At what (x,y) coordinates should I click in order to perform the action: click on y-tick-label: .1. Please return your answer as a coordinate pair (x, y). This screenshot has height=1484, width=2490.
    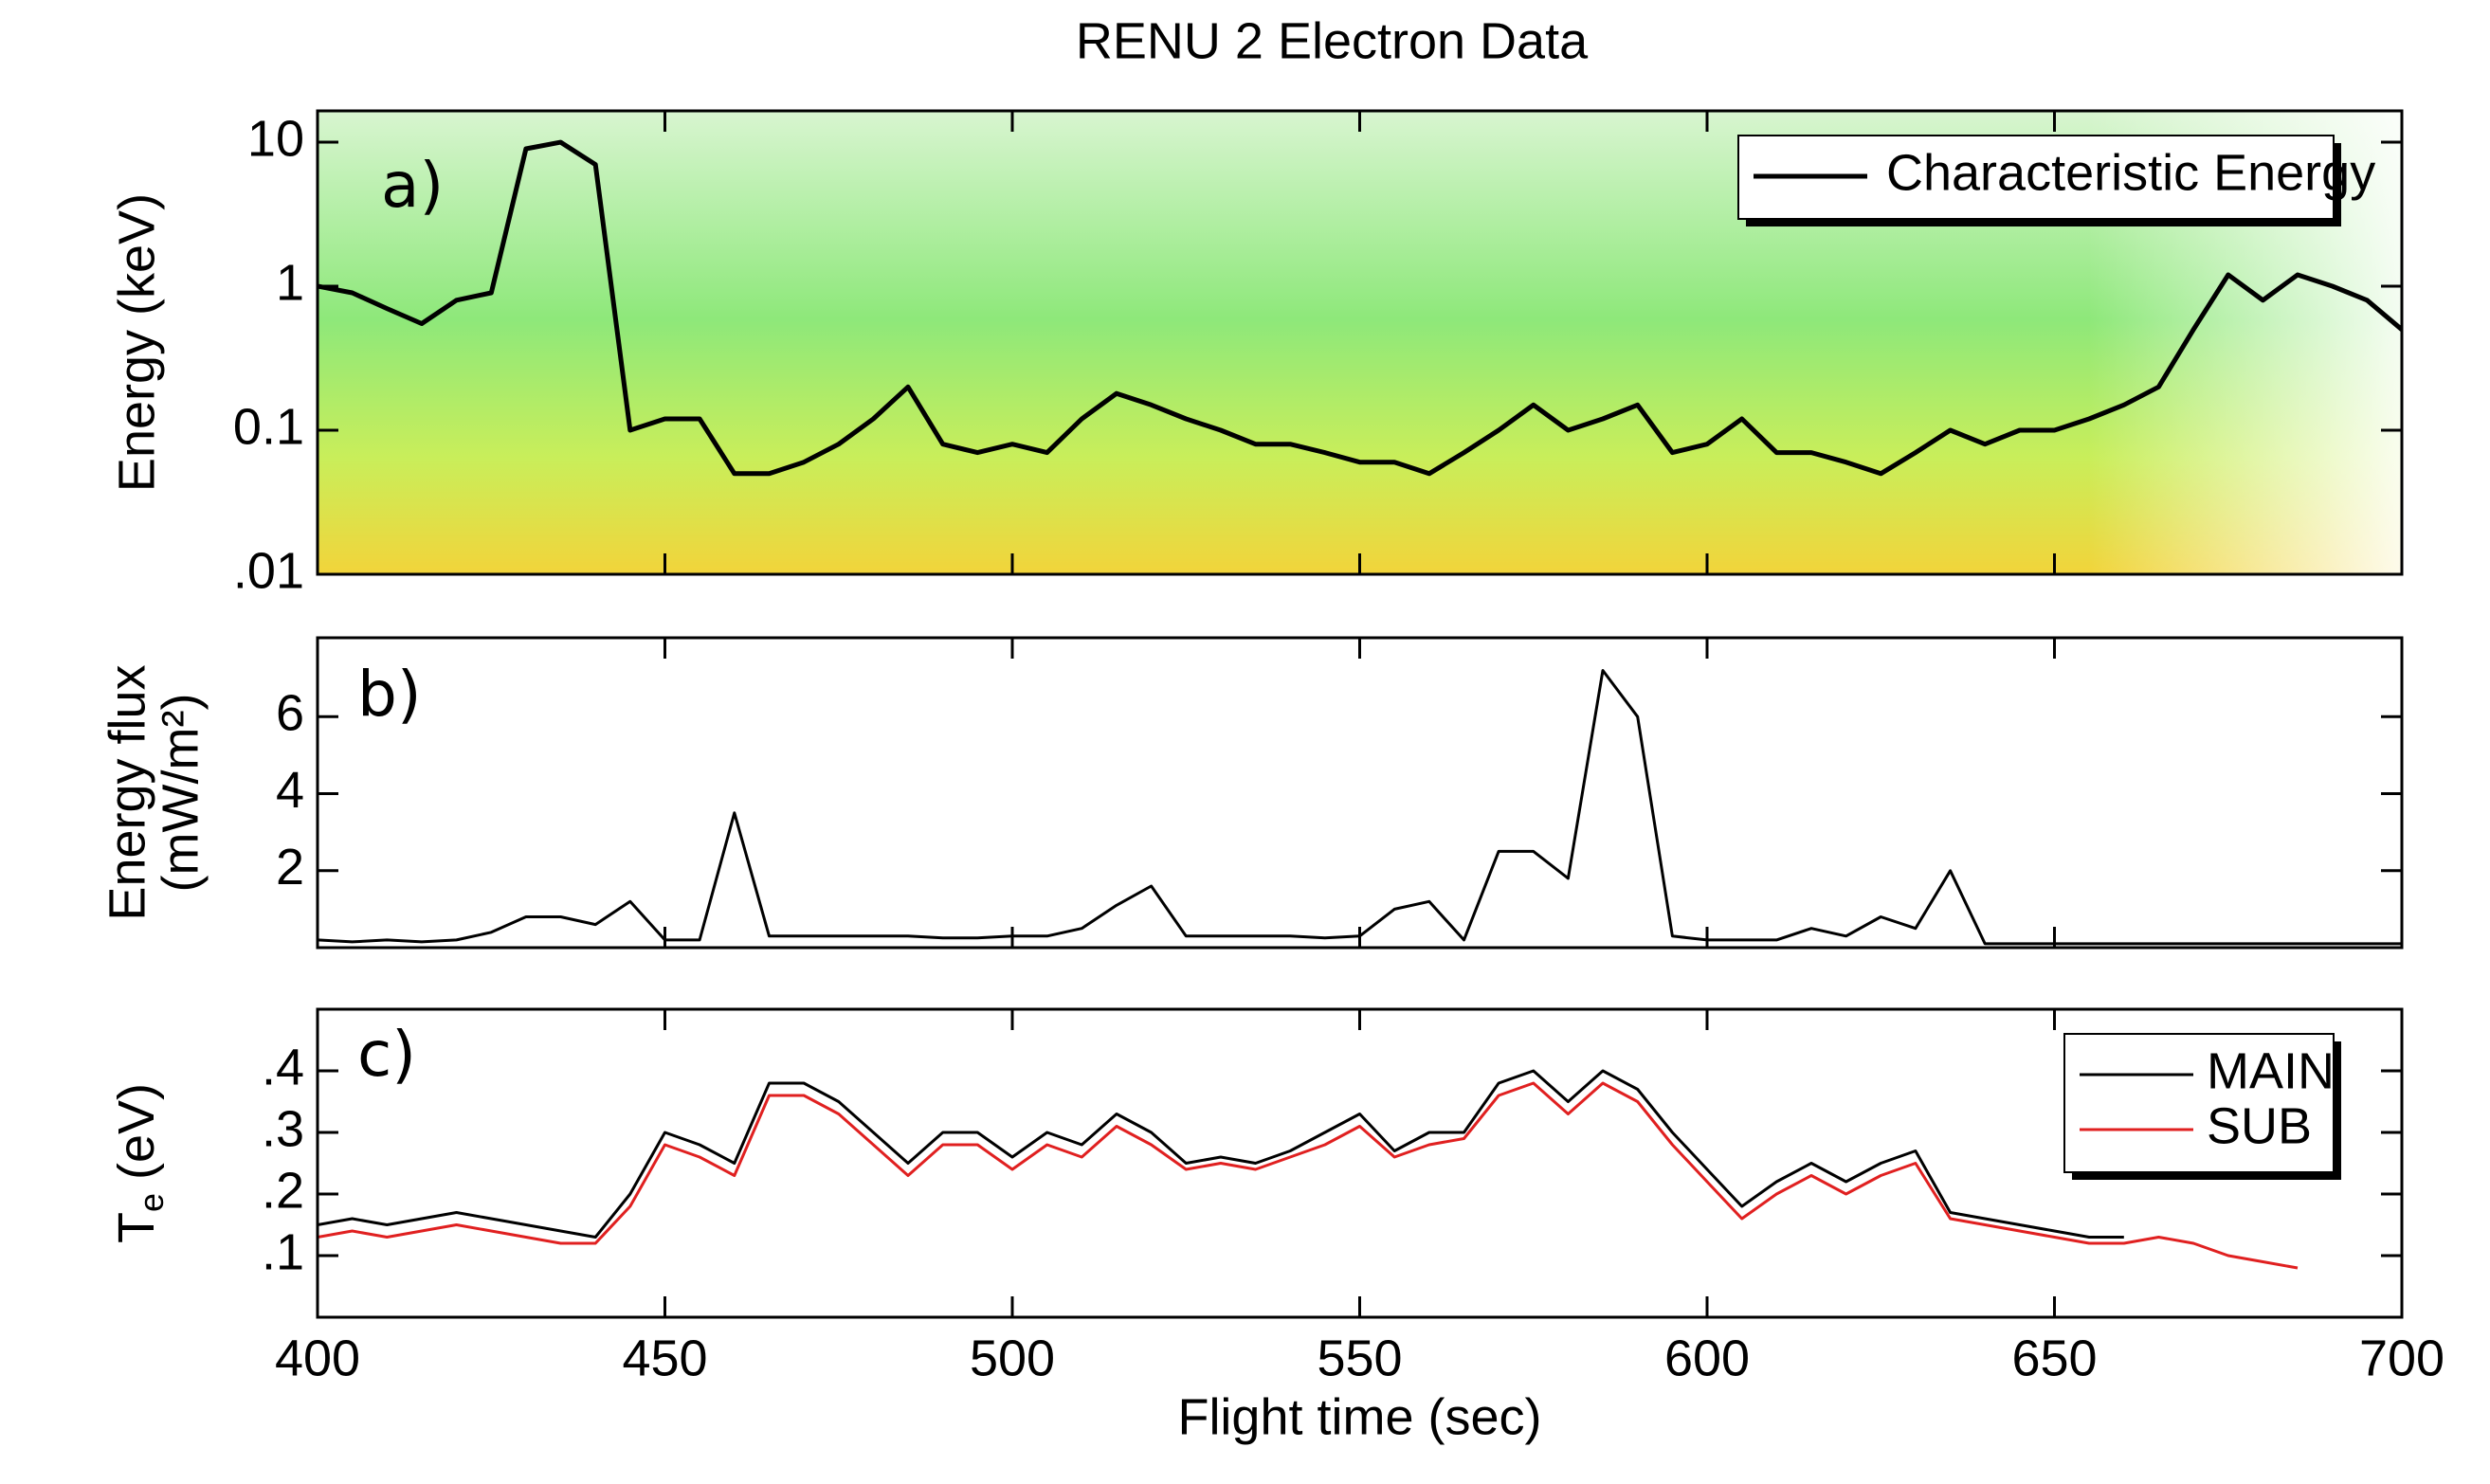
    Looking at the image, I should click on (283, 1251).